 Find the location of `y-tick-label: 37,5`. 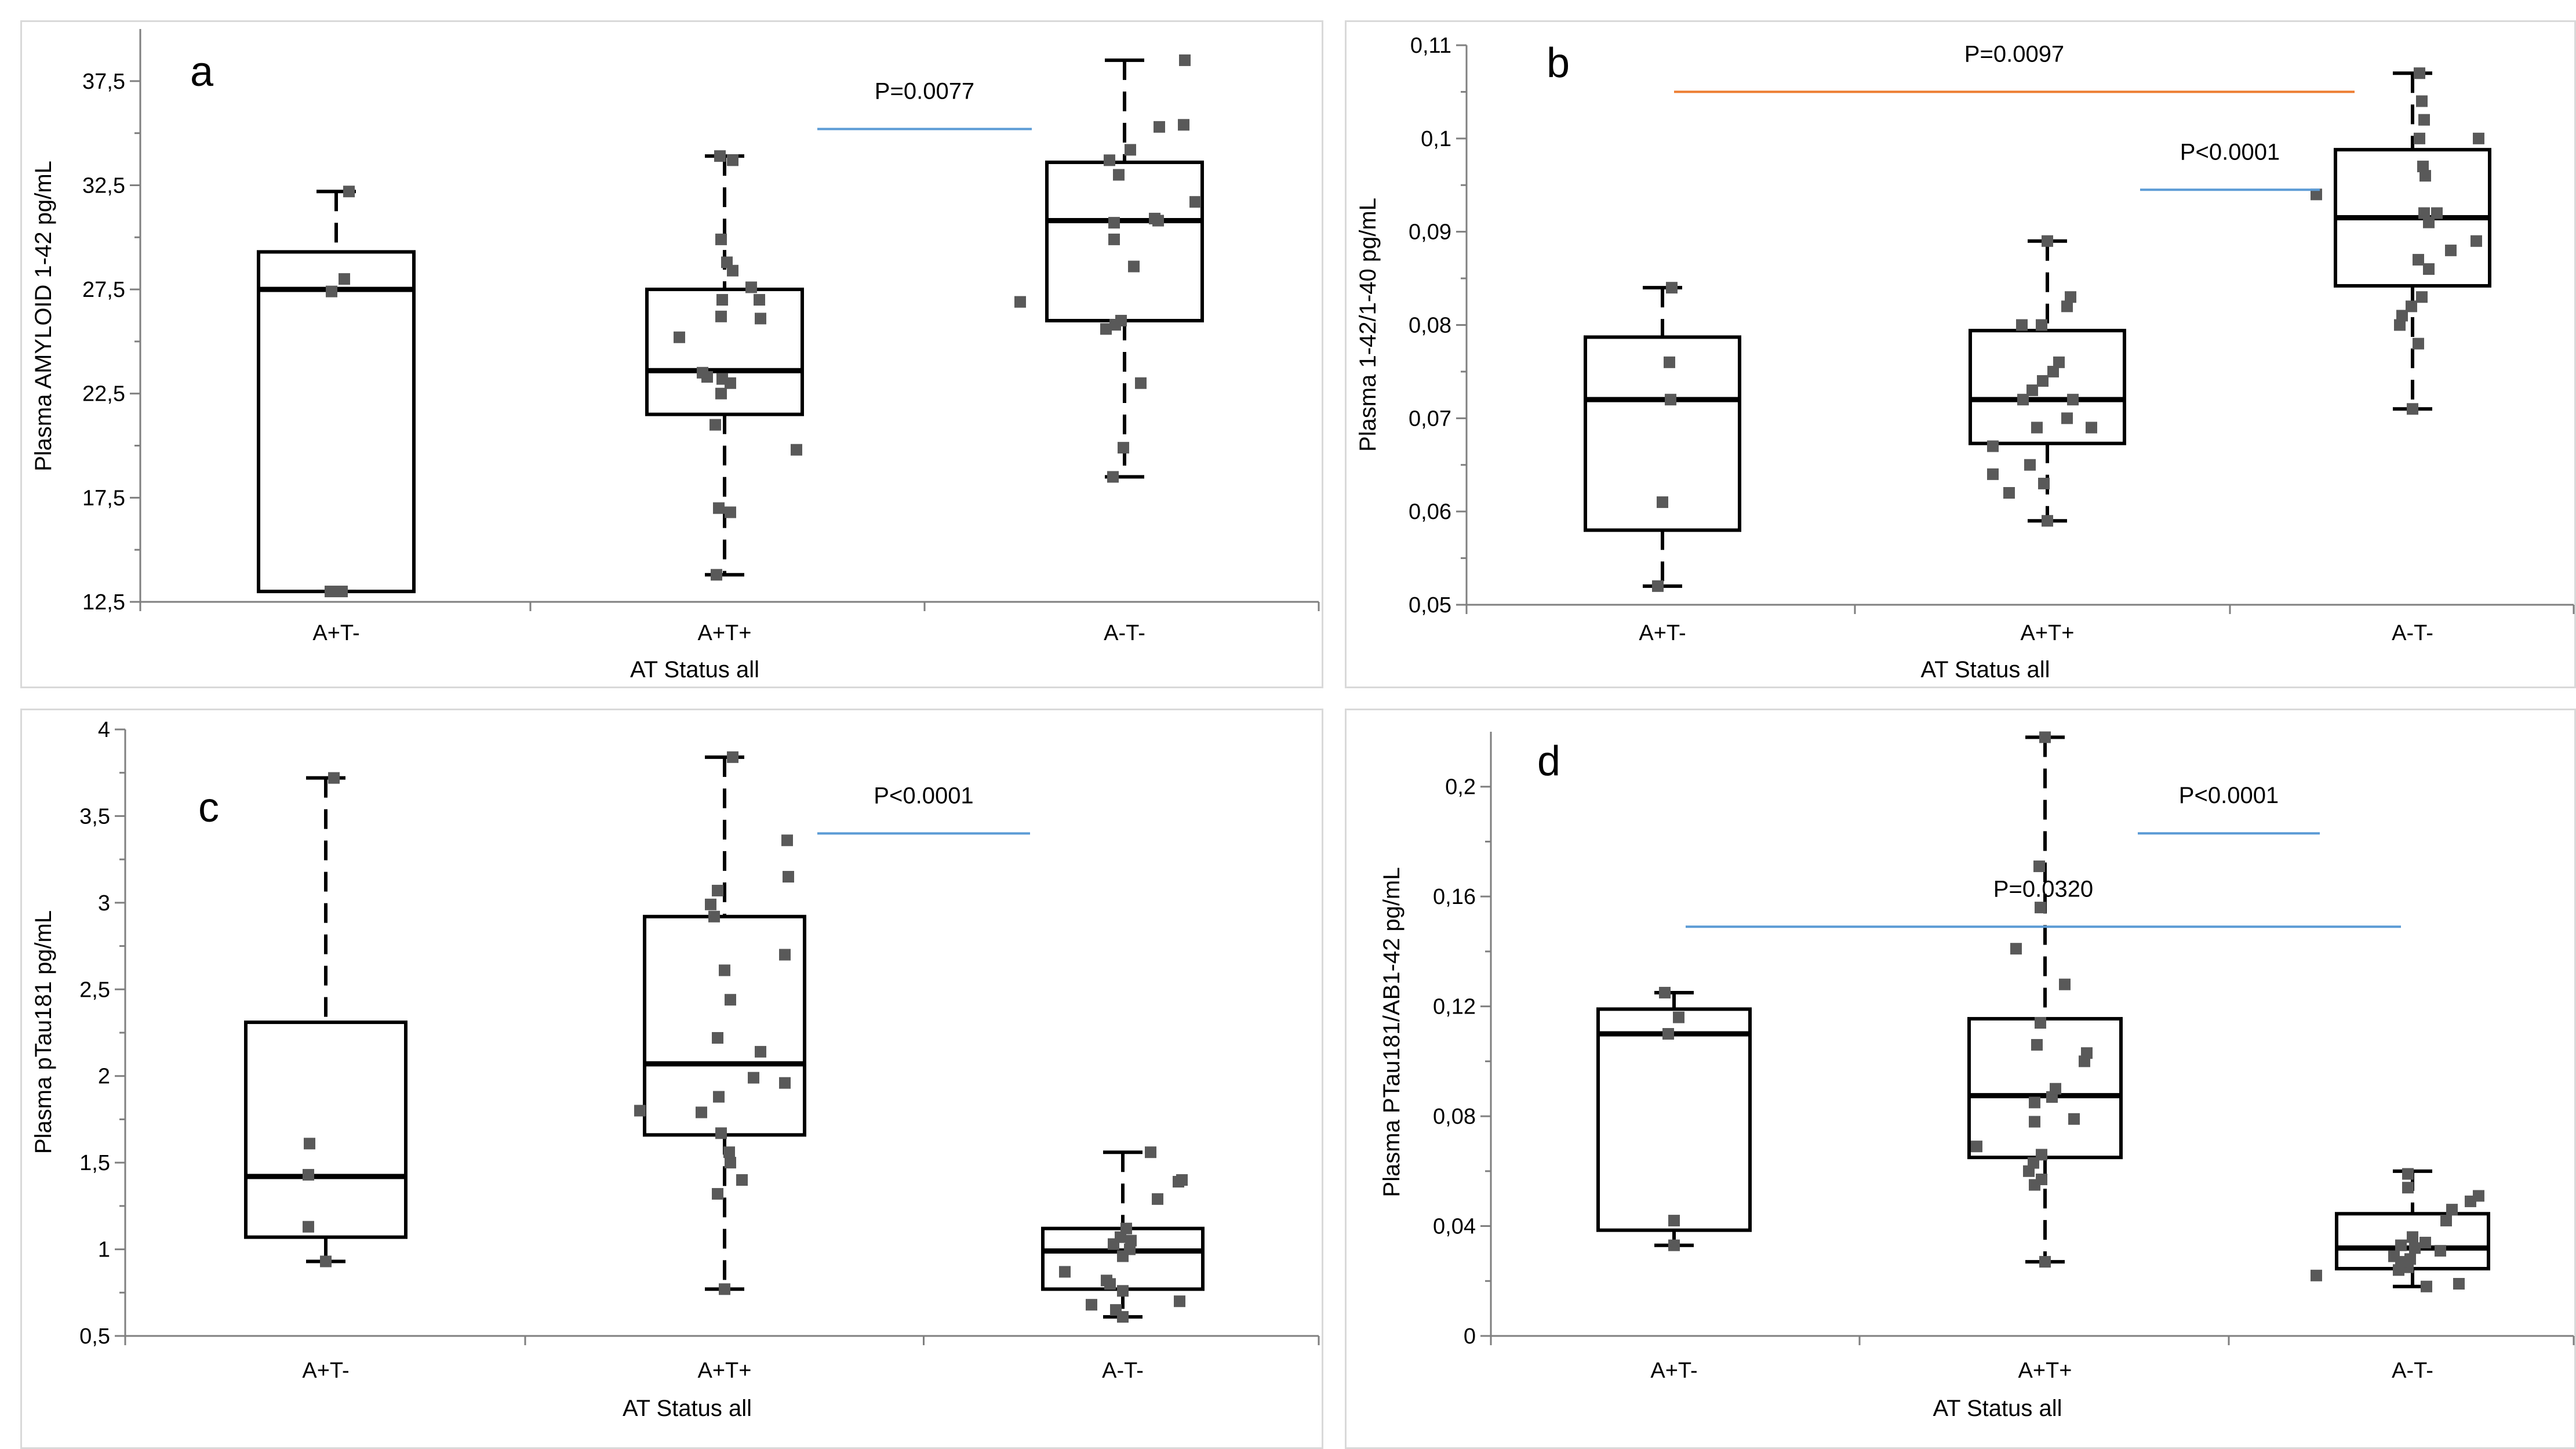

y-tick-label: 37,5 is located at coordinates (103, 82).